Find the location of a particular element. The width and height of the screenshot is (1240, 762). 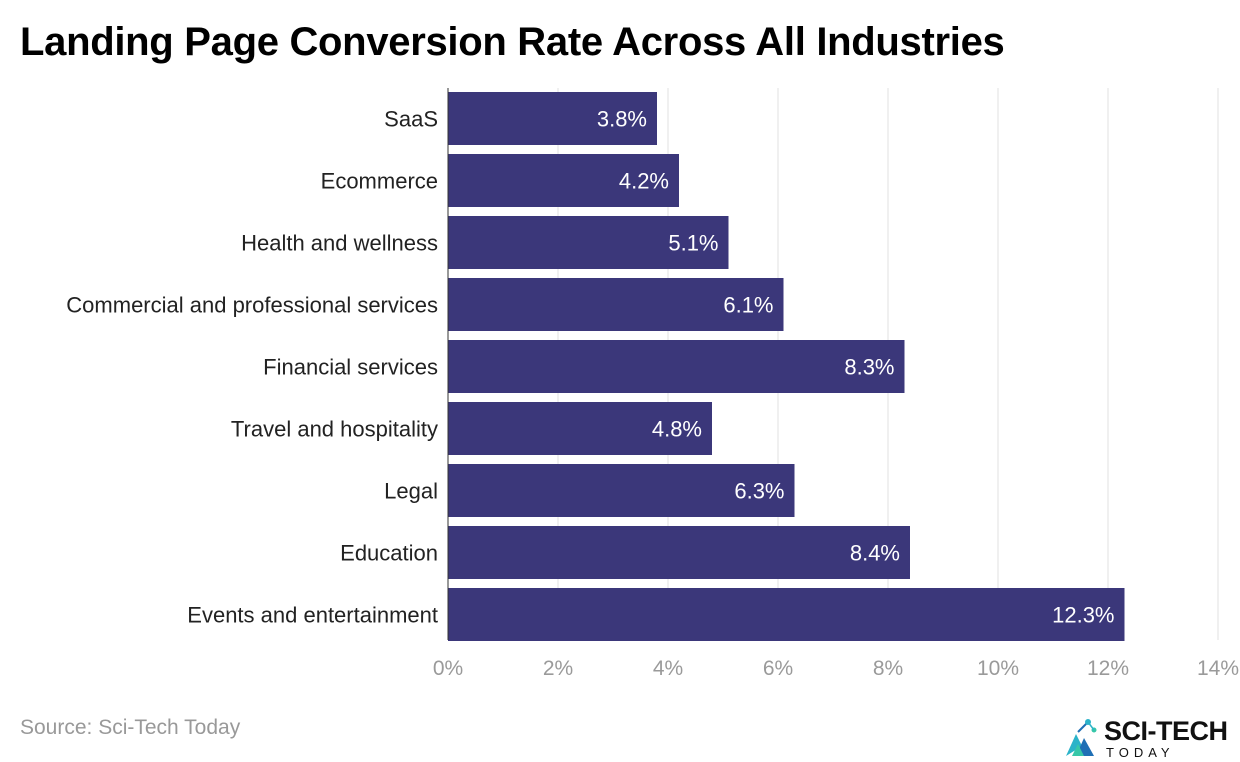

brand-logo: SCI-TECH TODAY is located at coordinates (1150, 737).